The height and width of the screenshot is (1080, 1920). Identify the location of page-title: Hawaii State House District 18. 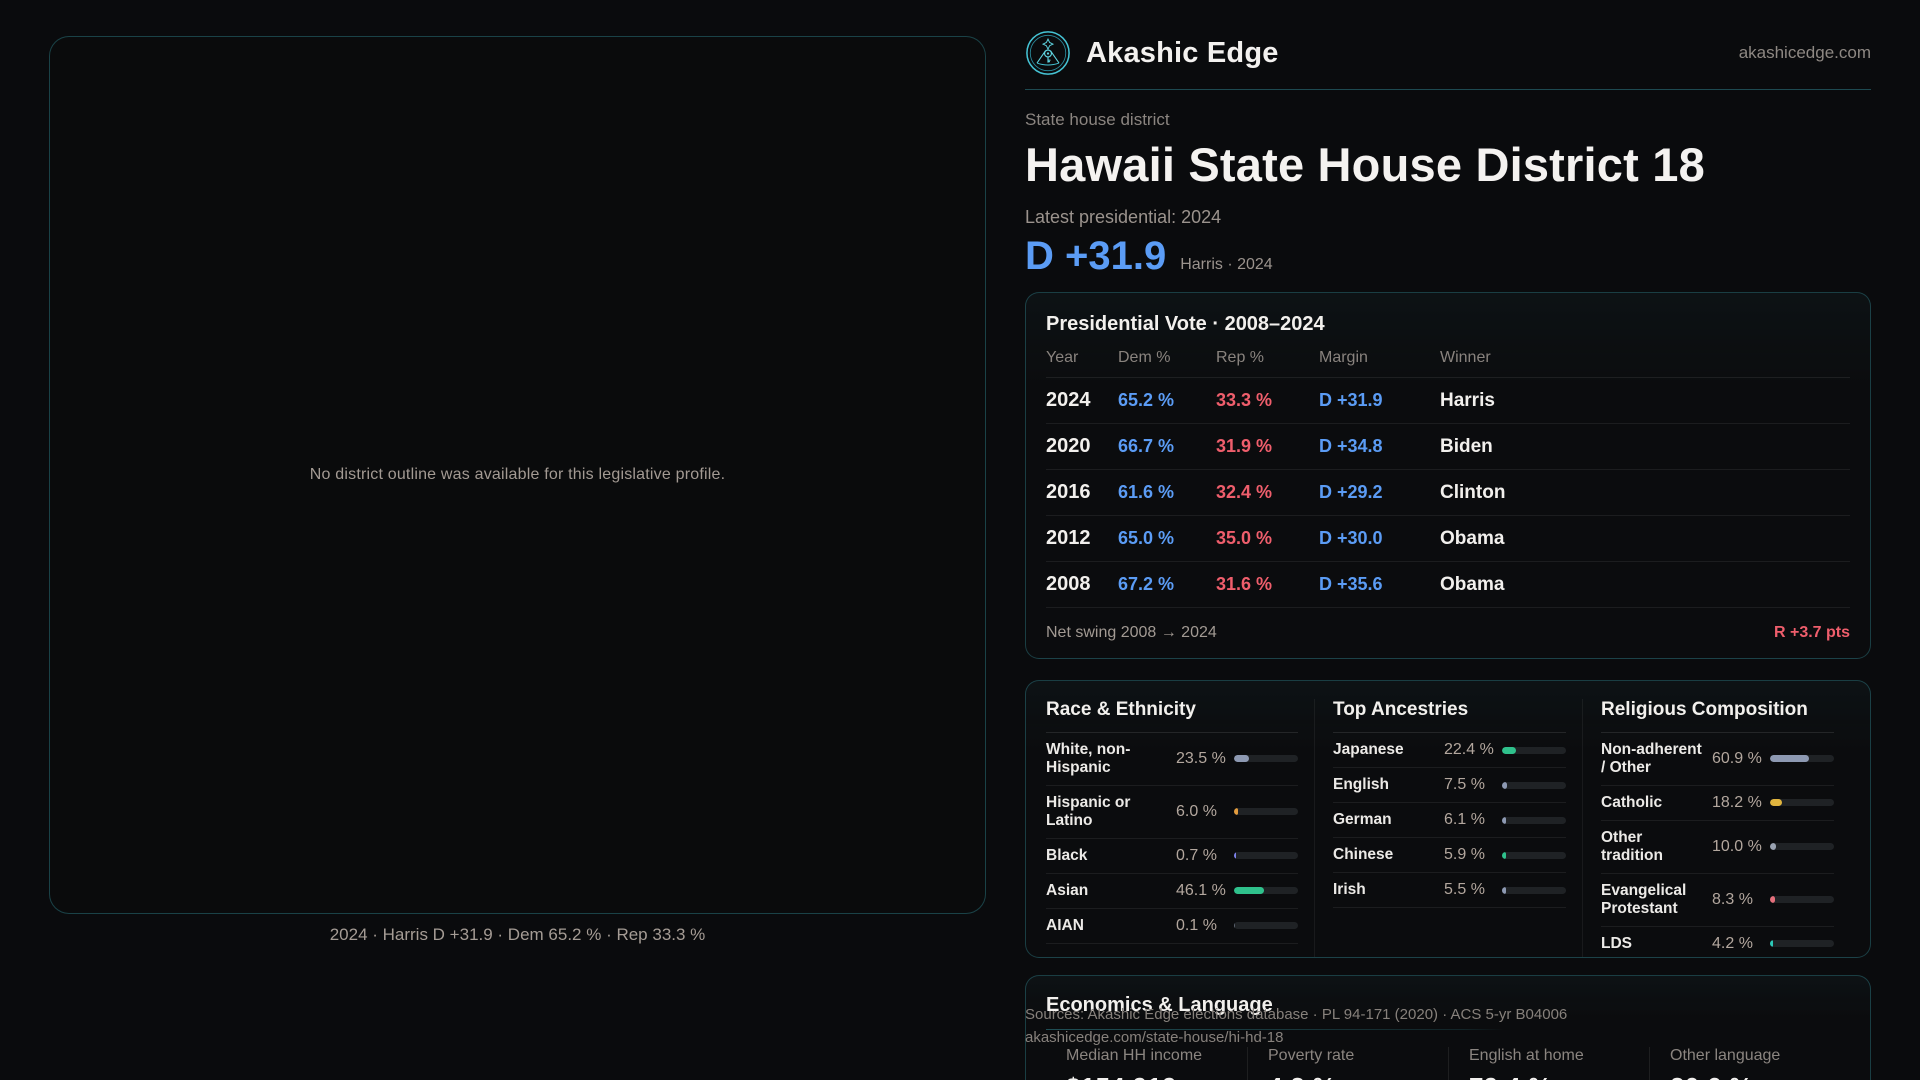
(1365, 164).